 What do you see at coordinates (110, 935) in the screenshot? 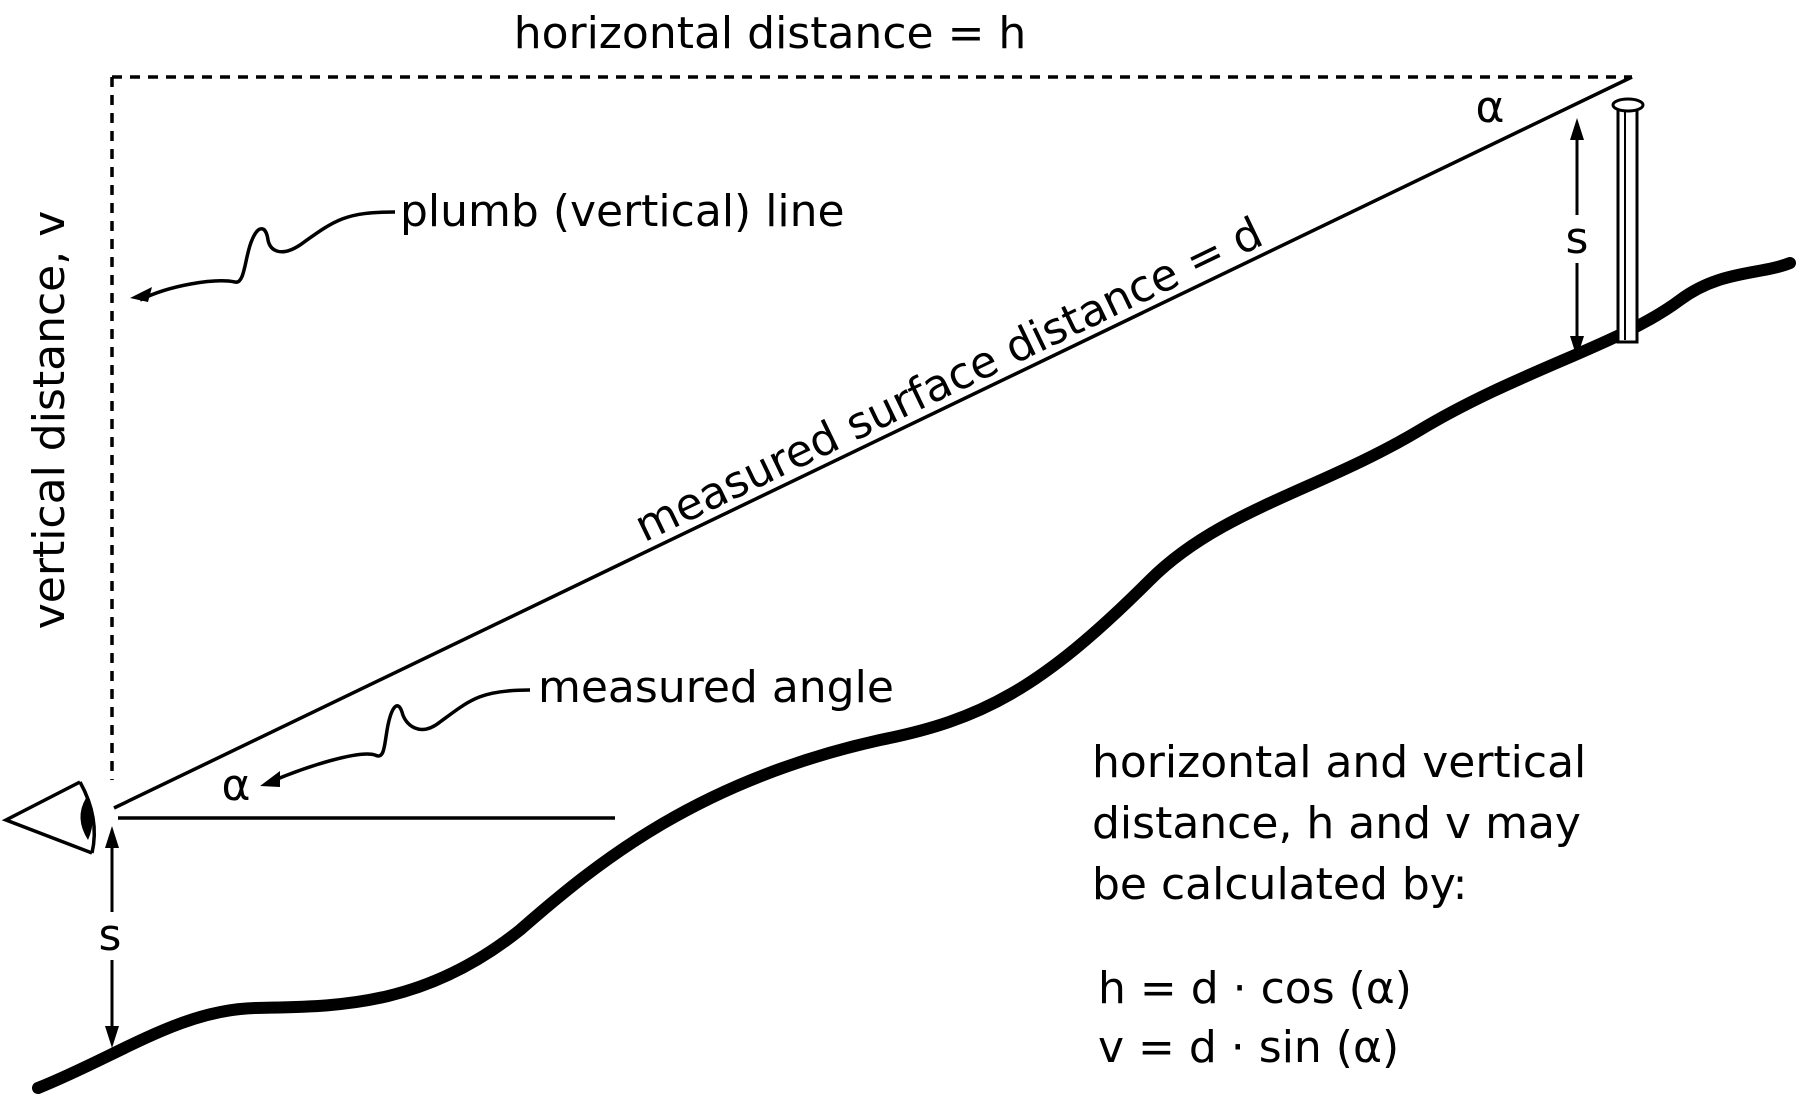
I see `s-left-label: s` at bounding box center [110, 935].